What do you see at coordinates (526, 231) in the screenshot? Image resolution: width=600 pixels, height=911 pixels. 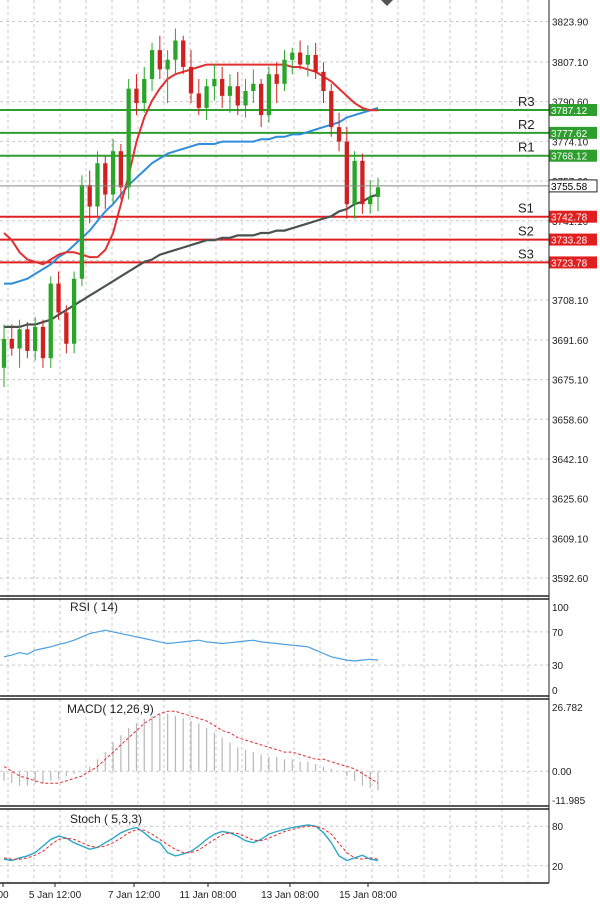 I see `level-name-s2: S2` at bounding box center [526, 231].